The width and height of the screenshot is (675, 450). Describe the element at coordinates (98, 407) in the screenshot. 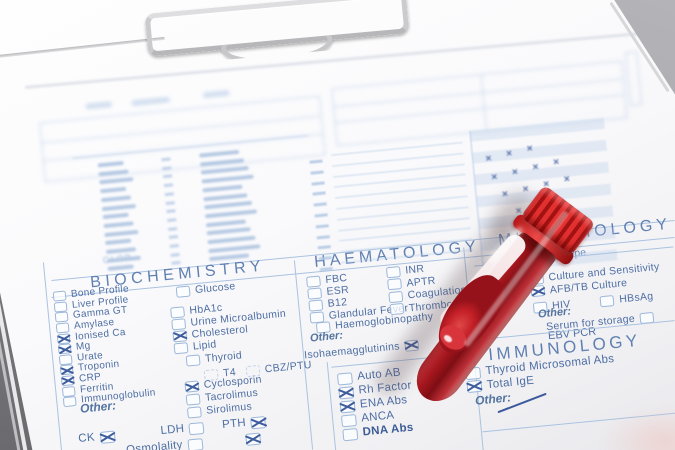

I see `biochemistry-other-label: Other:` at that location.